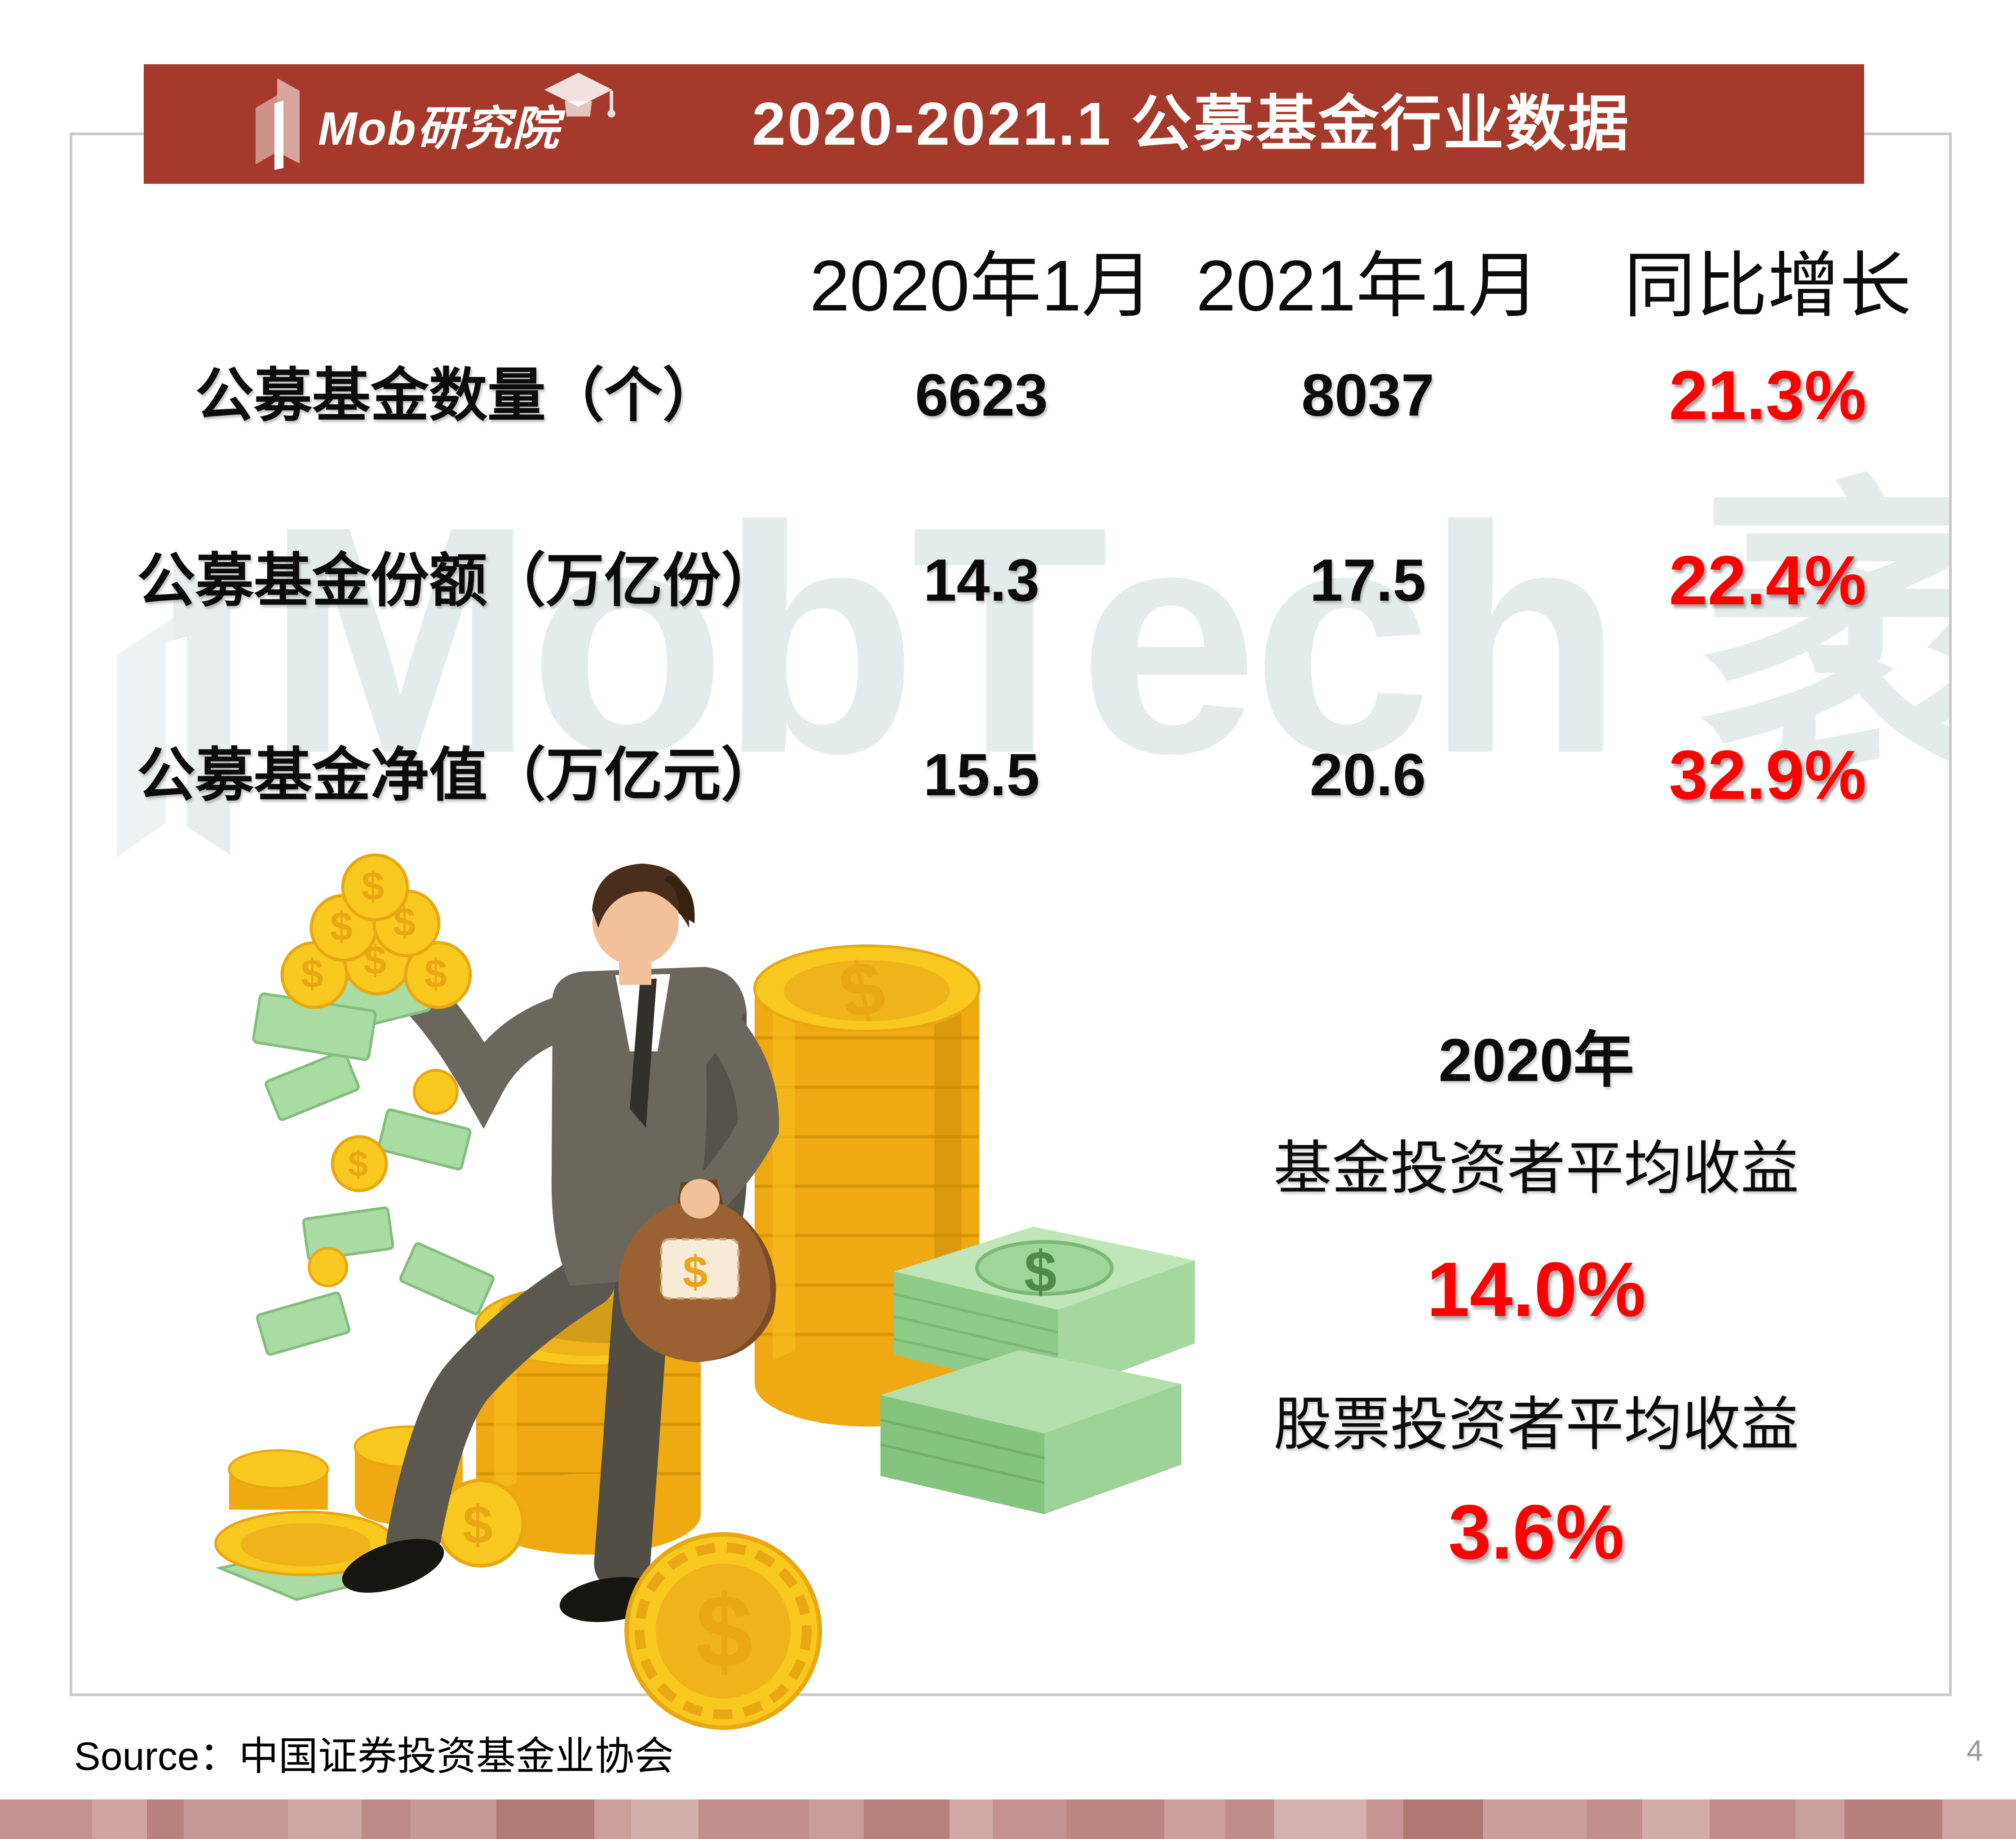 This screenshot has height=1839, width=2016. I want to click on row-label-fund-count: 公募基金数量（个）, so click(458, 395).